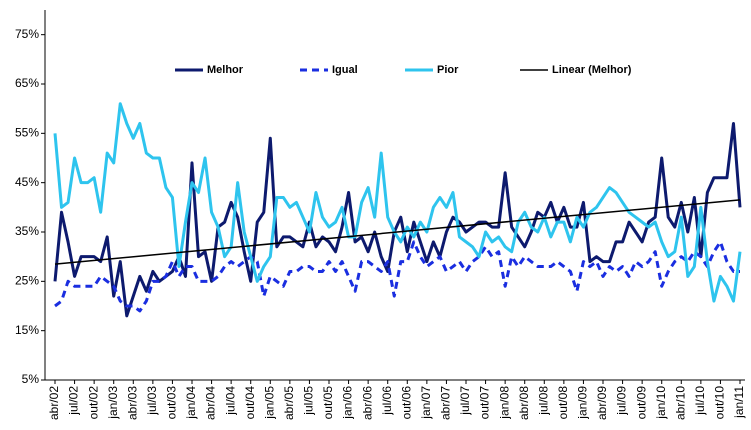  What do you see at coordinates (27, 133) in the screenshot?
I see `y-tick-label: 55%` at bounding box center [27, 133].